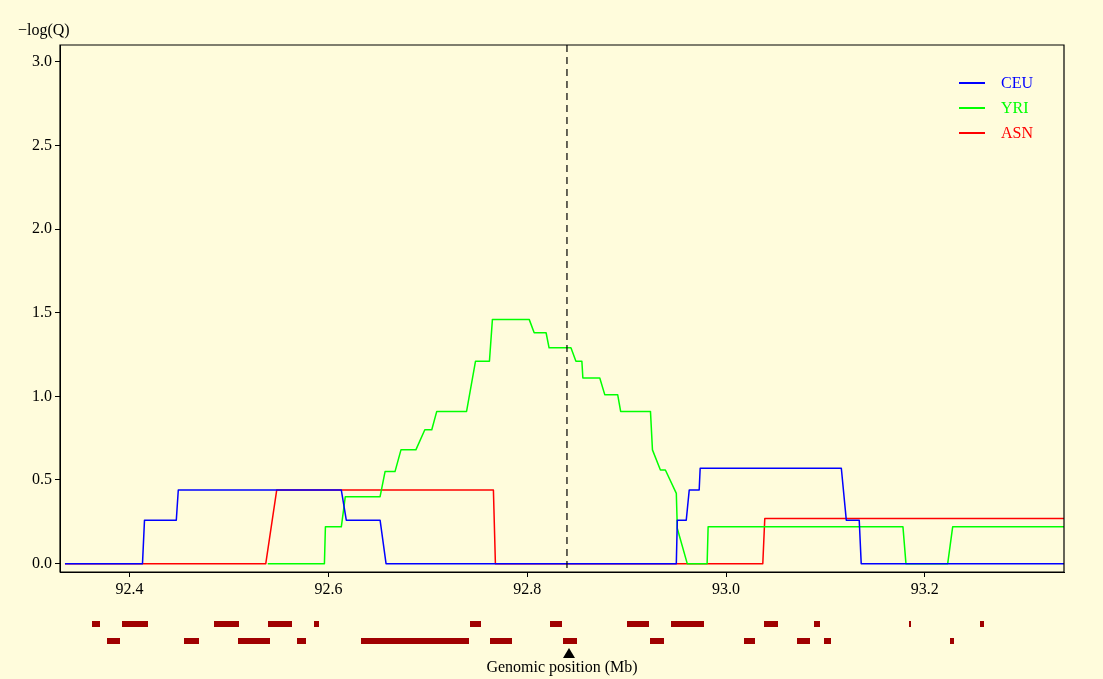 The height and width of the screenshot is (679, 1103). What do you see at coordinates (924, 588) in the screenshot?
I see `x-tick-label: 93.2` at bounding box center [924, 588].